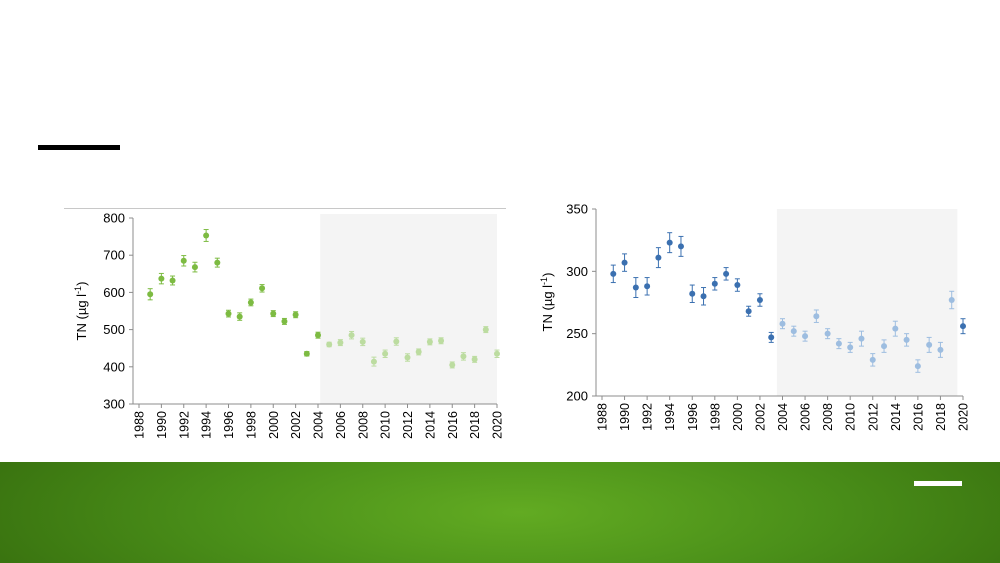 The width and height of the screenshot is (1000, 563). What do you see at coordinates (577, 396) in the screenshot?
I see `y-tick-label: 200` at bounding box center [577, 396].